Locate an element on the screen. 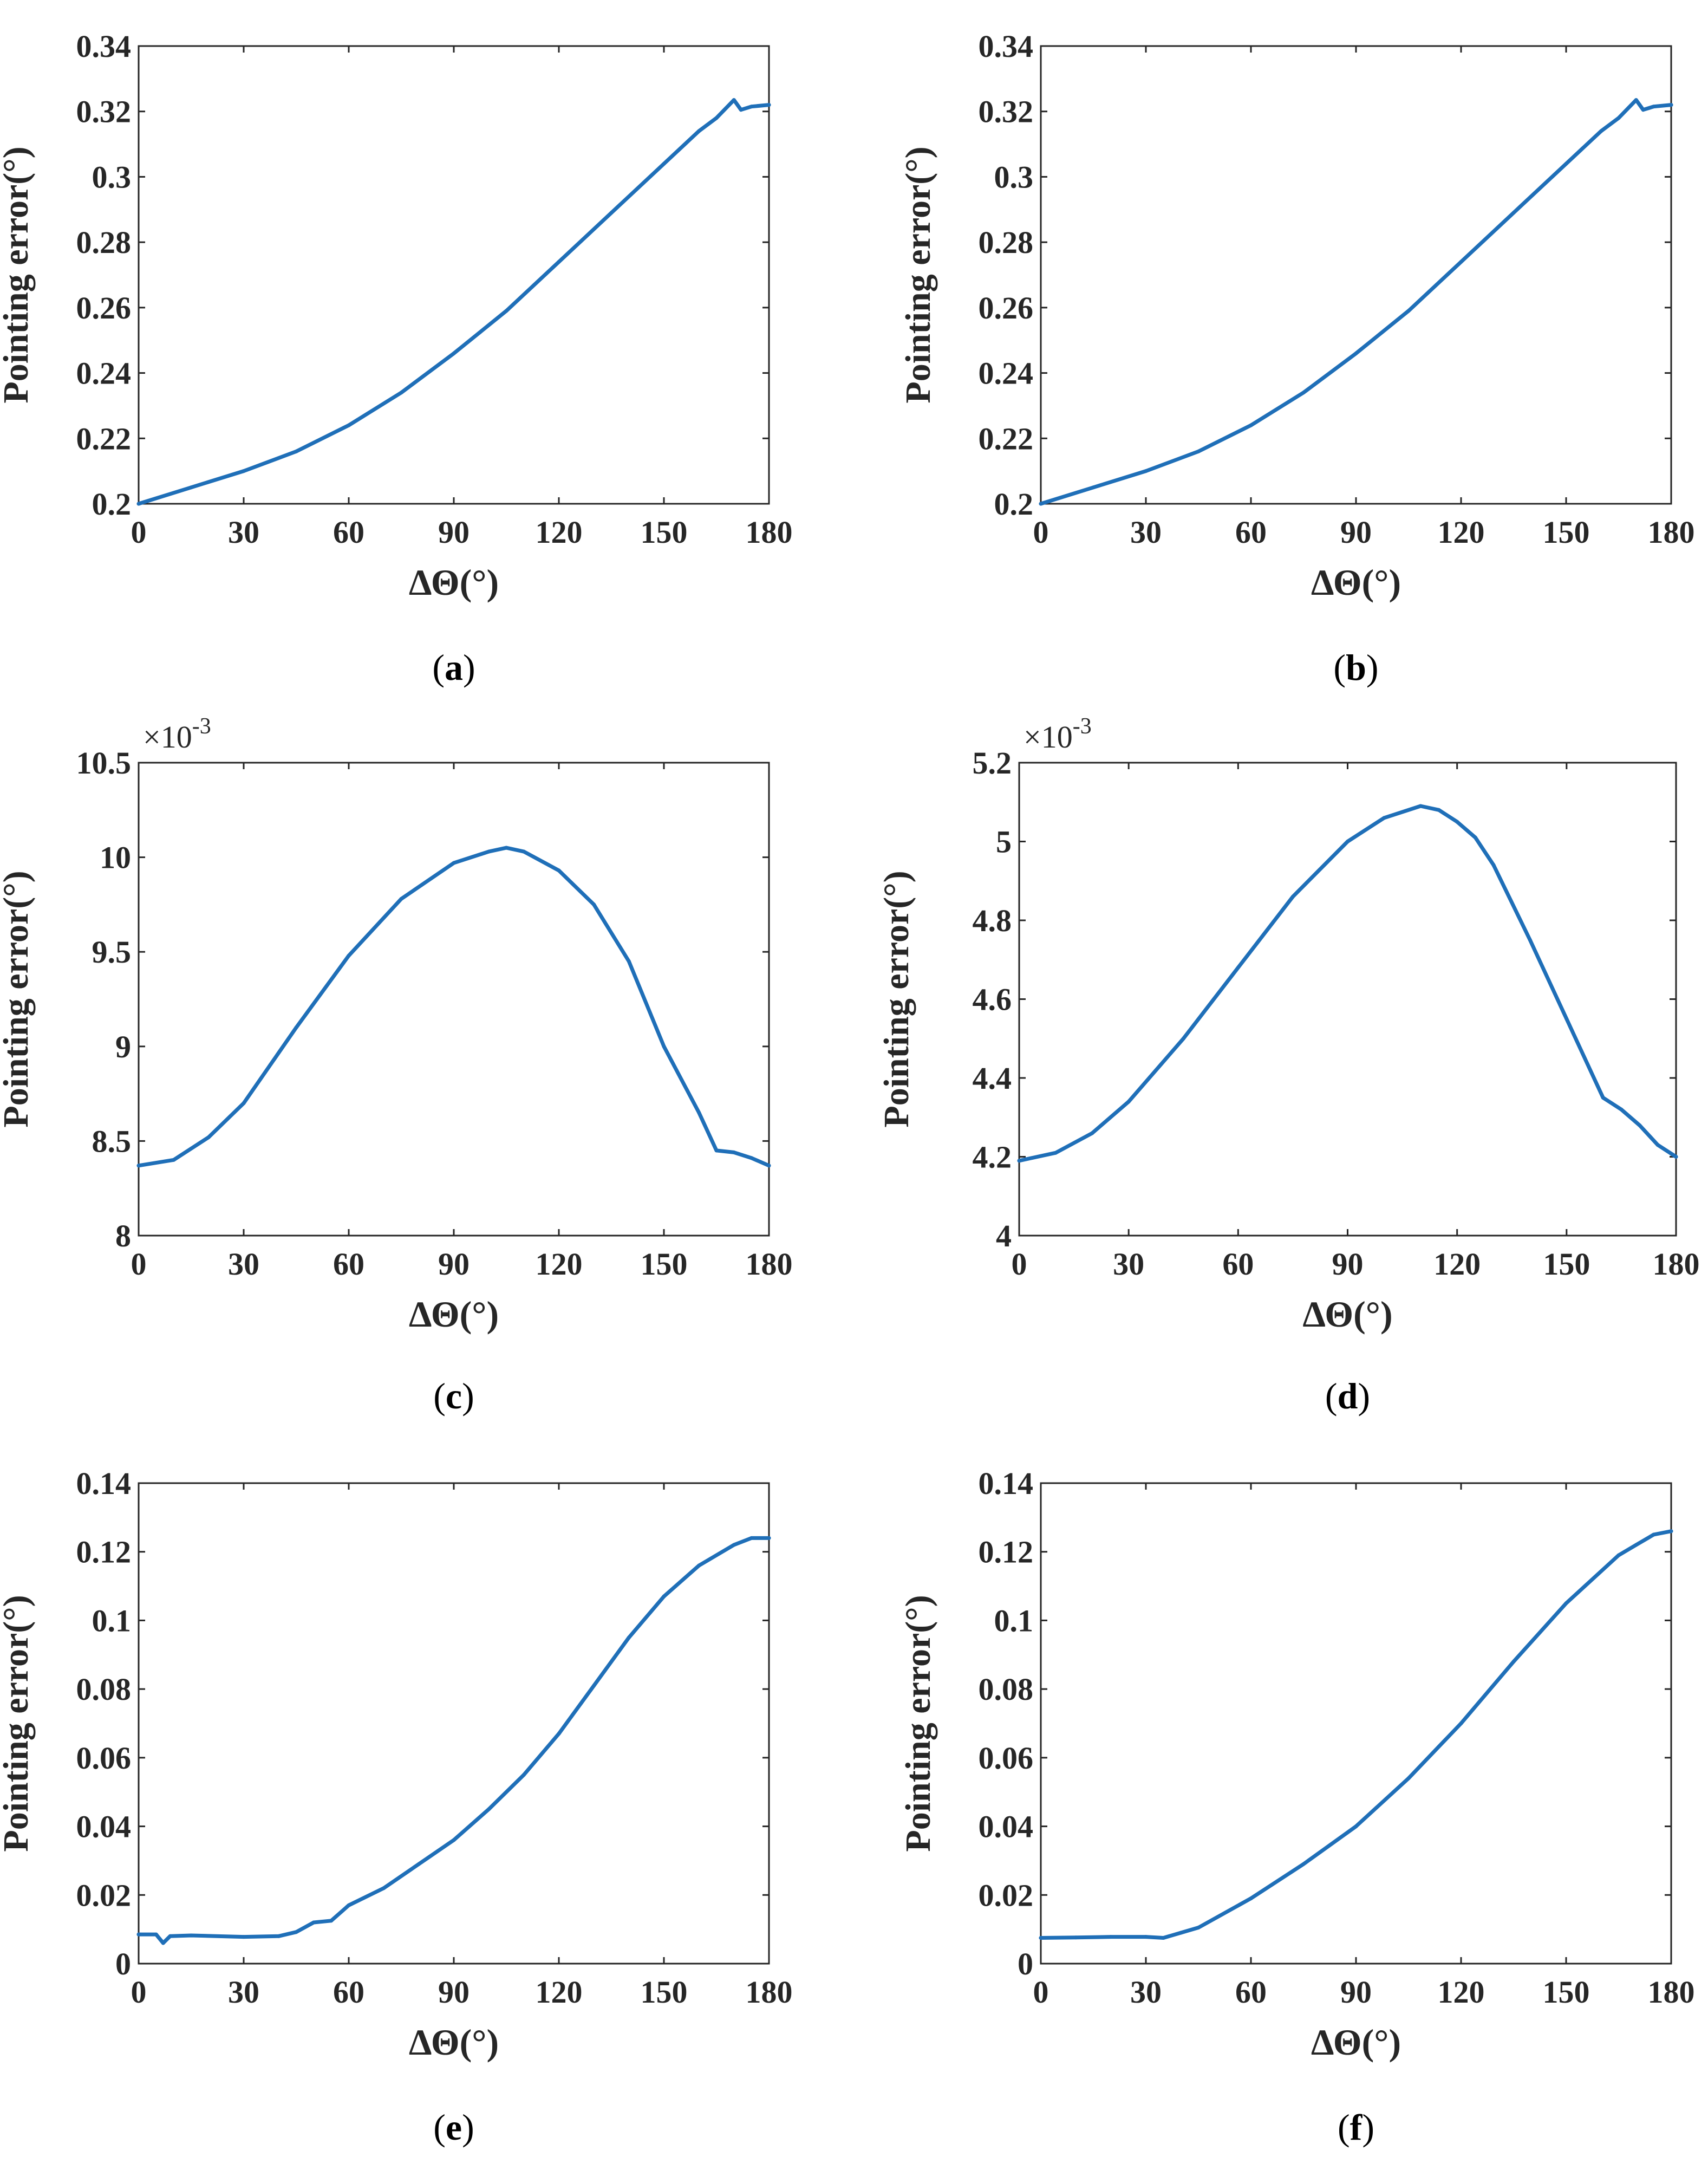 This screenshot has width=1708, height=2157. y-tick-label: 0.24 is located at coordinates (1007, 373).